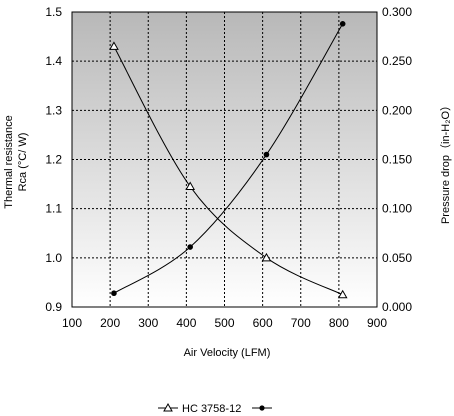  What do you see at coordinates (339, 323) in the screenshot?
I see `x-tick-label-800: 800` at bounding box center [339, 323].